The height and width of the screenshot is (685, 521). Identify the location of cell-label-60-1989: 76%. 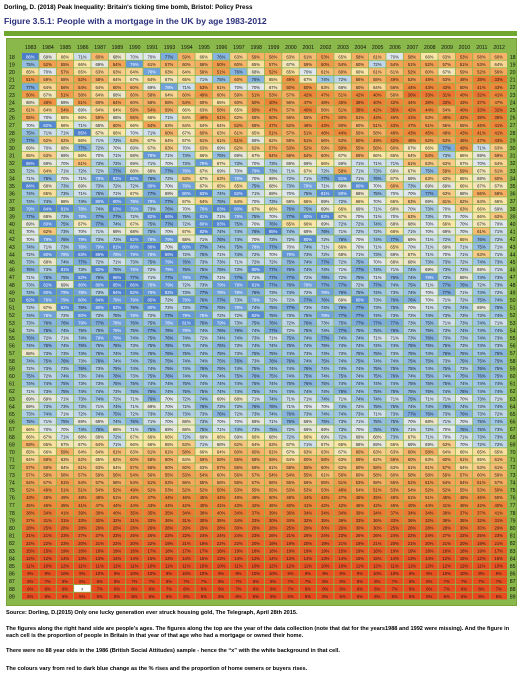
(117, 376).